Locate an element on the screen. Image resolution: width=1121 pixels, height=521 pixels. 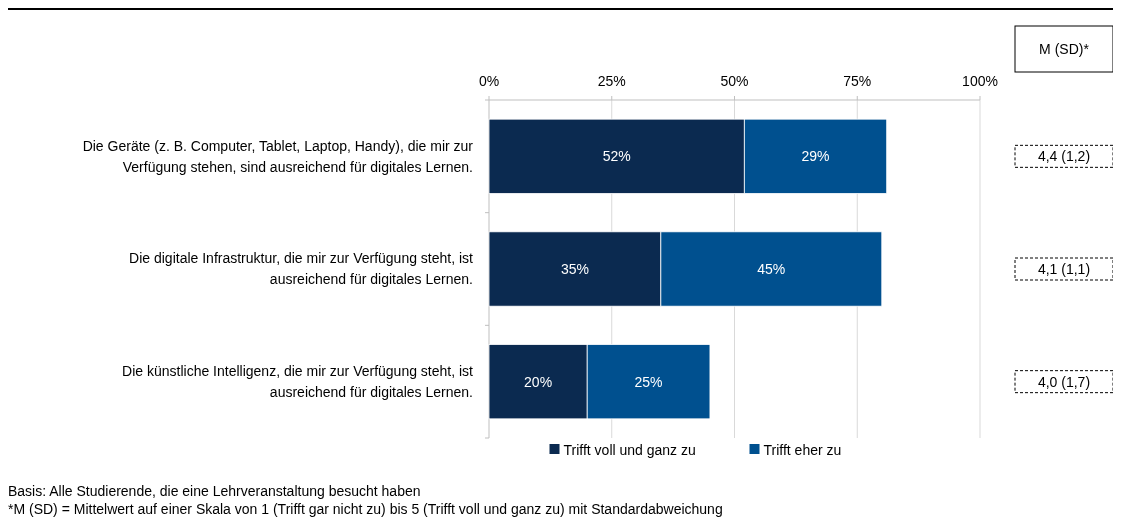
text: M (SD)* is located at coordinates (1064, 48).